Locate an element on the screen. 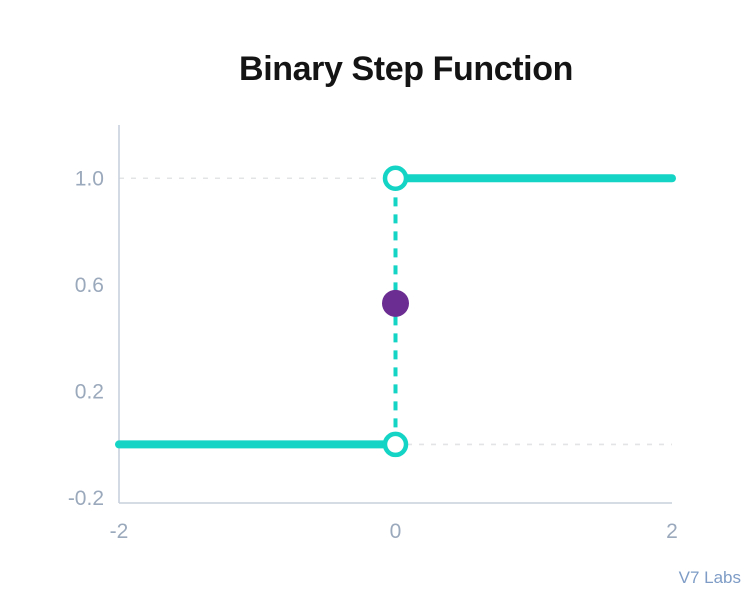  y-tick-label: -0.2 is located at coordinates (86, 498).